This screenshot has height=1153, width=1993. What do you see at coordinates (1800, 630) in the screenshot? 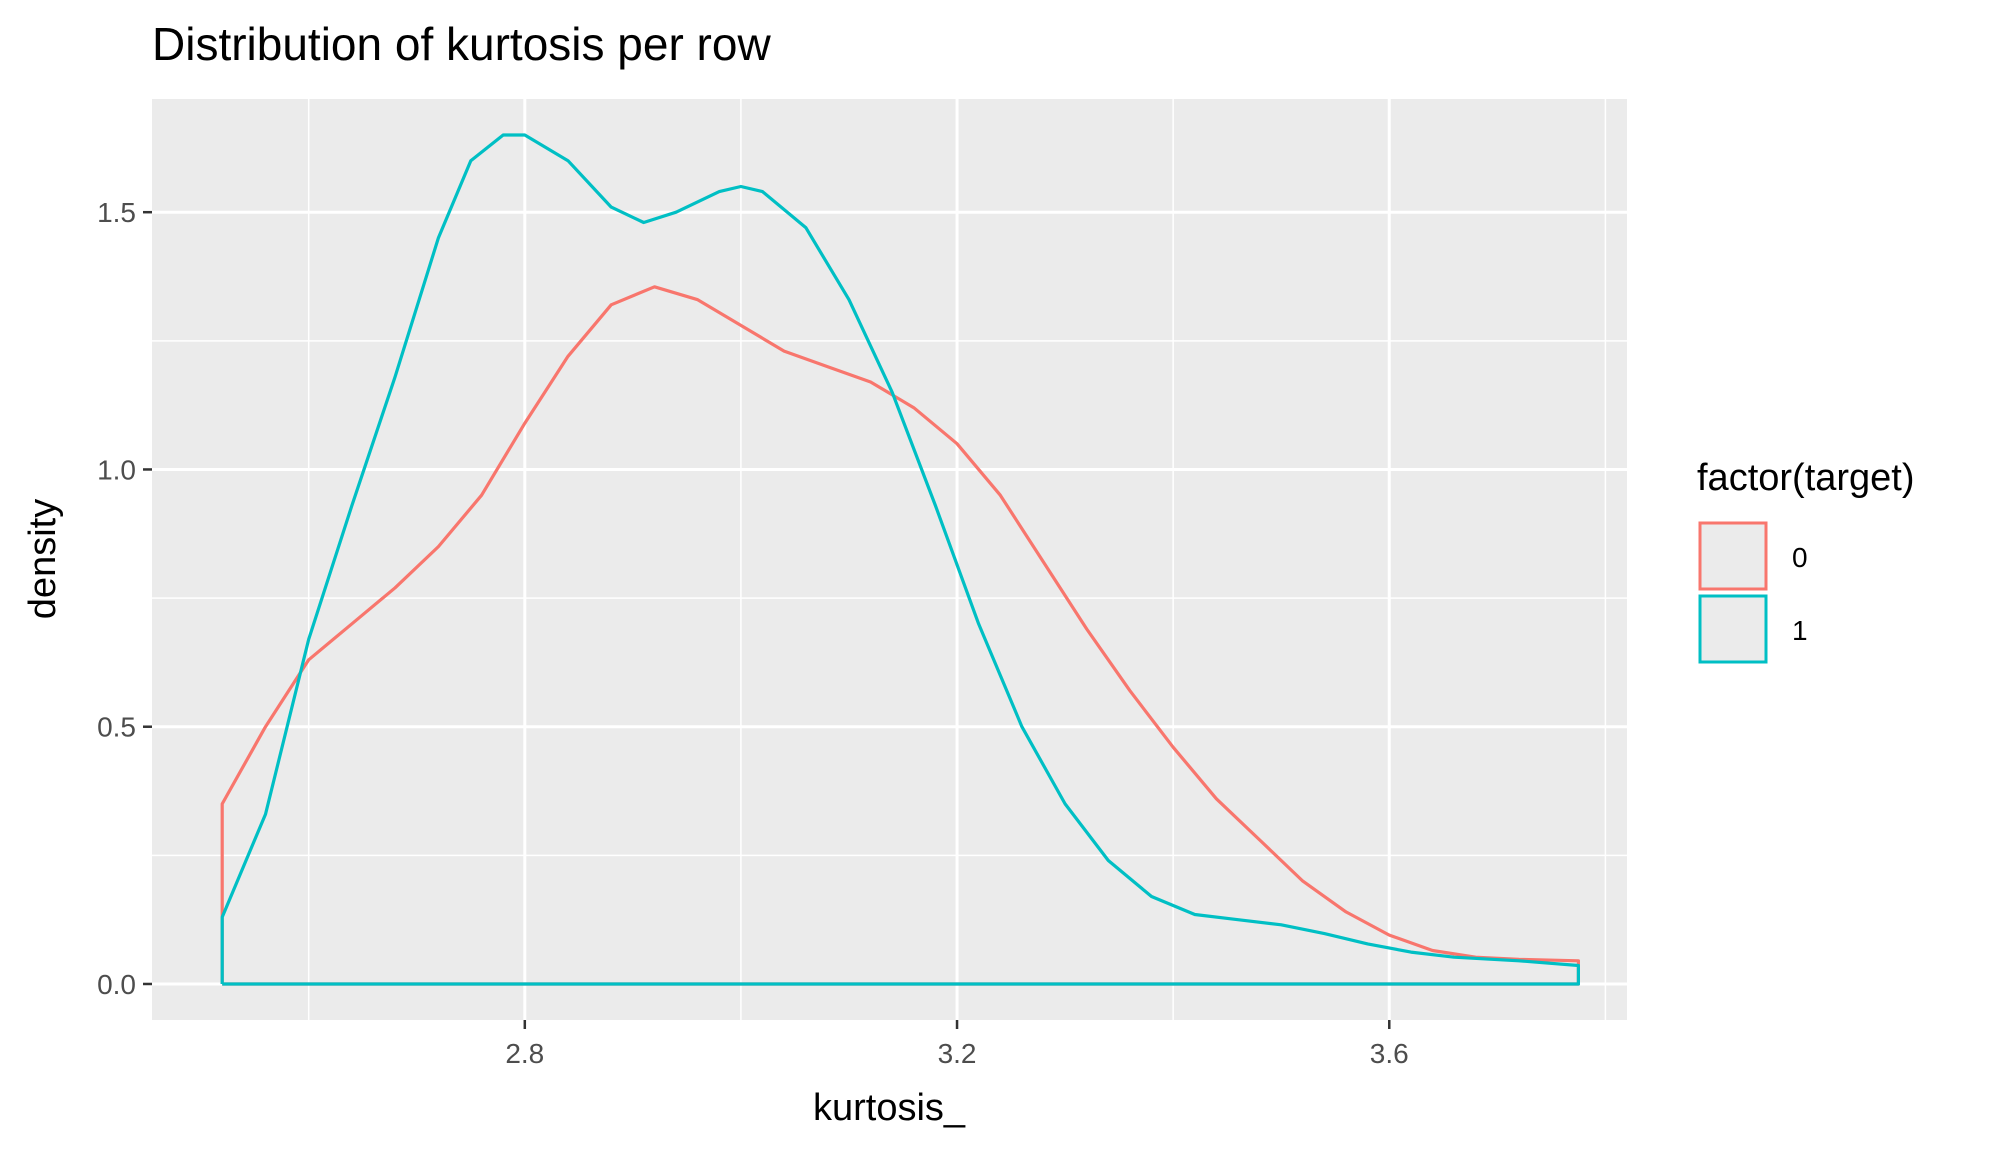
I see `legend-label-1: 1` at bounding box center [1800, 630].